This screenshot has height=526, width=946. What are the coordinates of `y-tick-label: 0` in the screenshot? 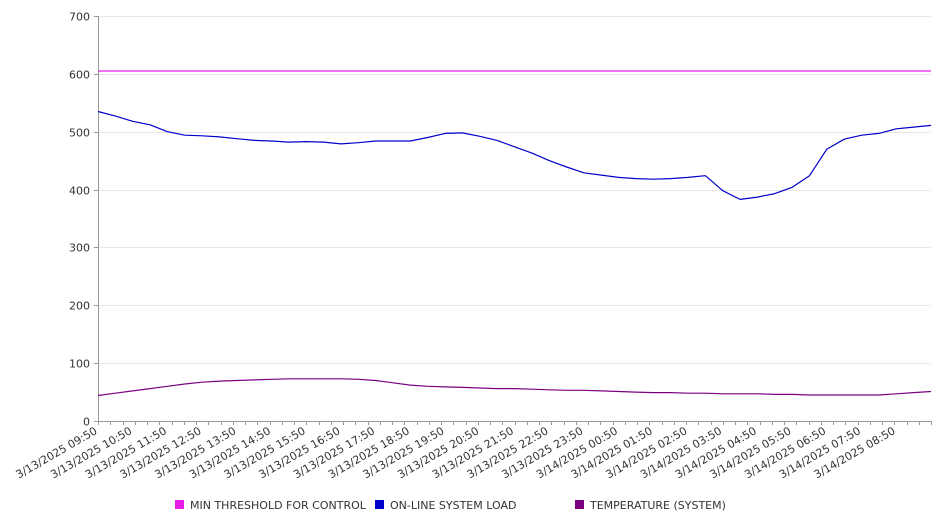 It's located at (86, 422).